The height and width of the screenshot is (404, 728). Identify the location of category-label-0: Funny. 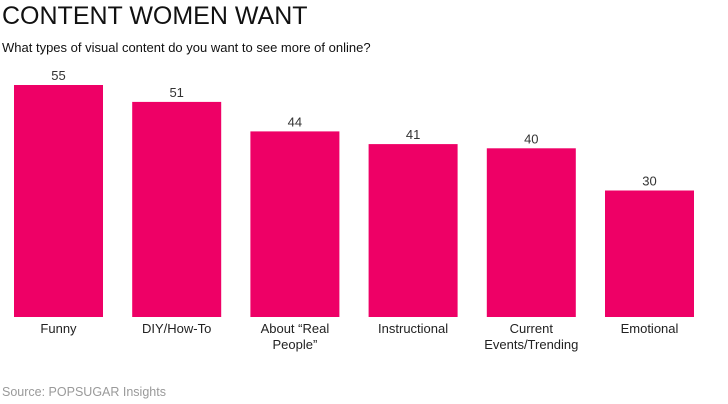
(58, 328).